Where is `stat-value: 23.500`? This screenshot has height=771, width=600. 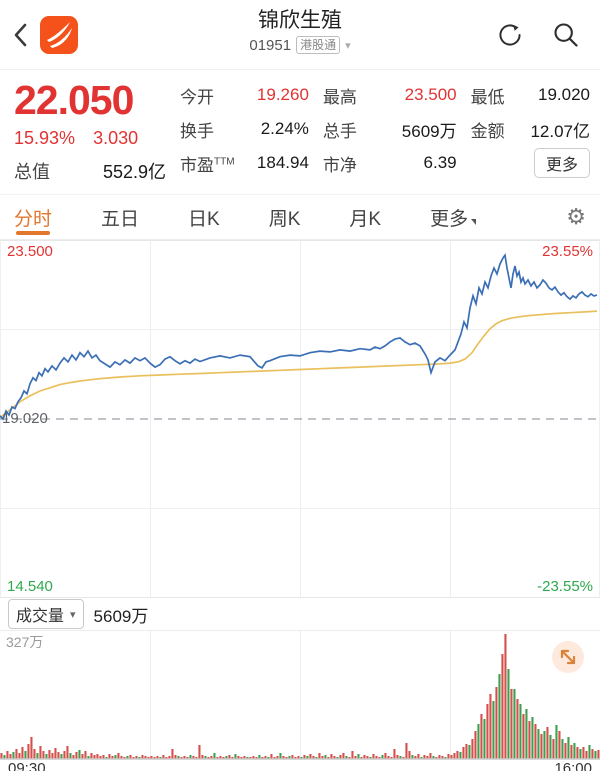 stat-value: 23.500 is located at coordinates (430, 94).